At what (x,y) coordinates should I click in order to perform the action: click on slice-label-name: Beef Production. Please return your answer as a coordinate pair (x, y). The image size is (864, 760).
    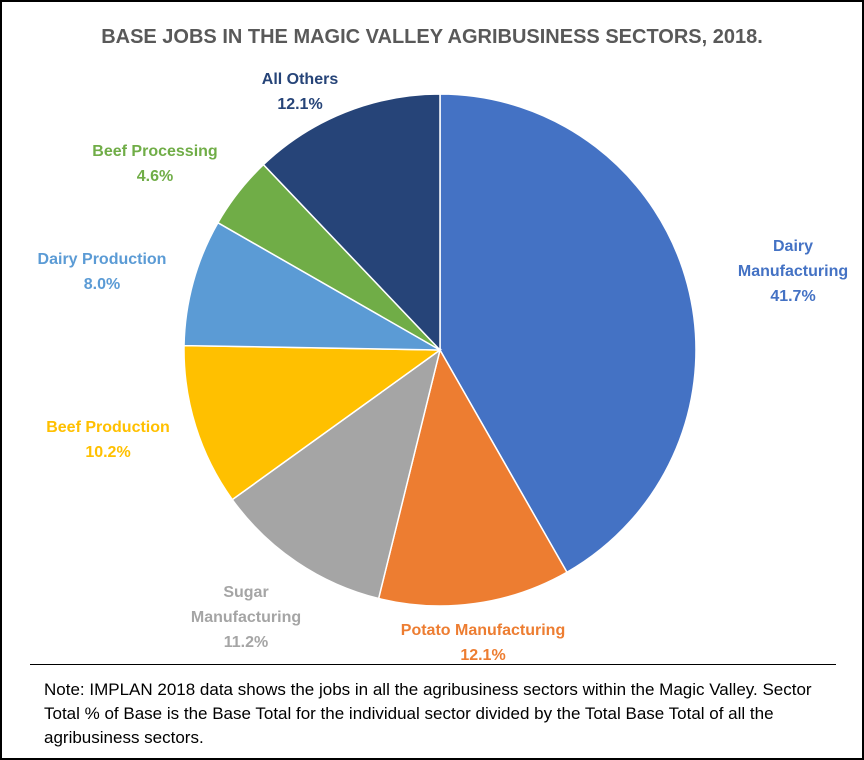
    Looking at the image, I should click on (108, 427).